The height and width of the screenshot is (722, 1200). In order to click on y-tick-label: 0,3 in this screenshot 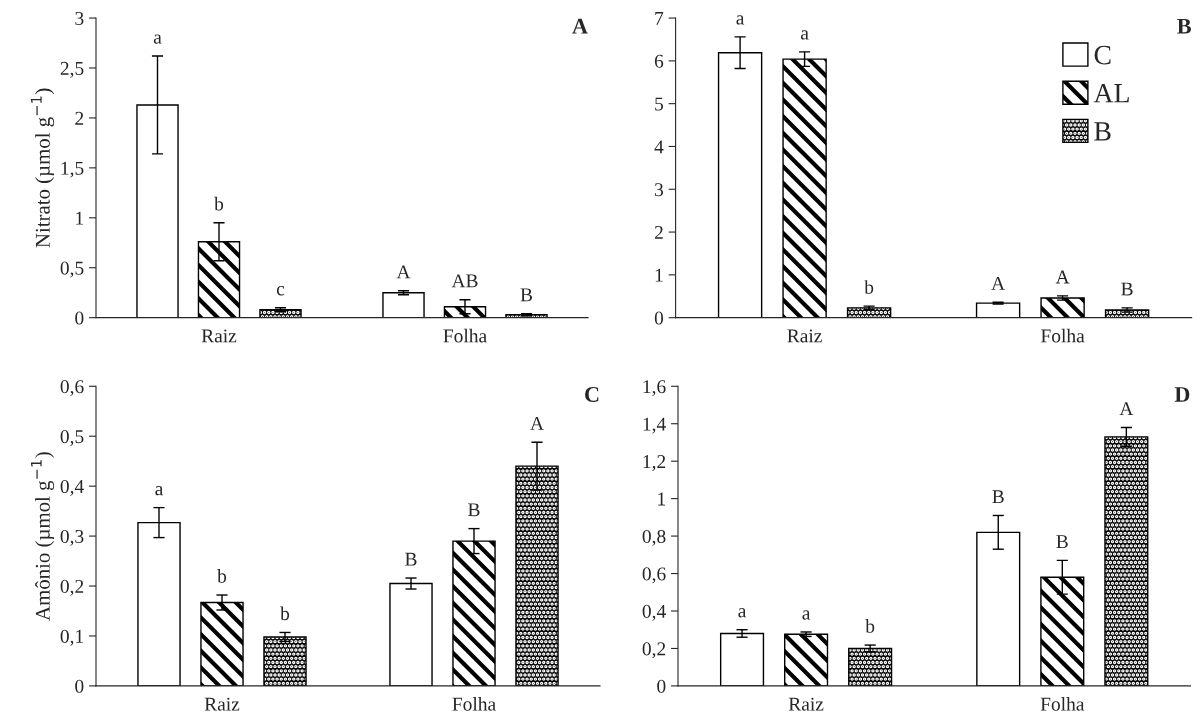, I will do `click(72, 537)`.